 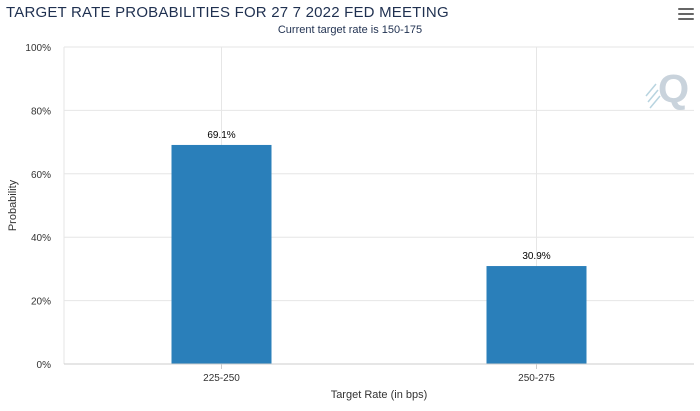 What do you see at coordinates (38, 48) in the screenshot?
I see `y-tick-label: 100%` at bounding box center [38, 48].